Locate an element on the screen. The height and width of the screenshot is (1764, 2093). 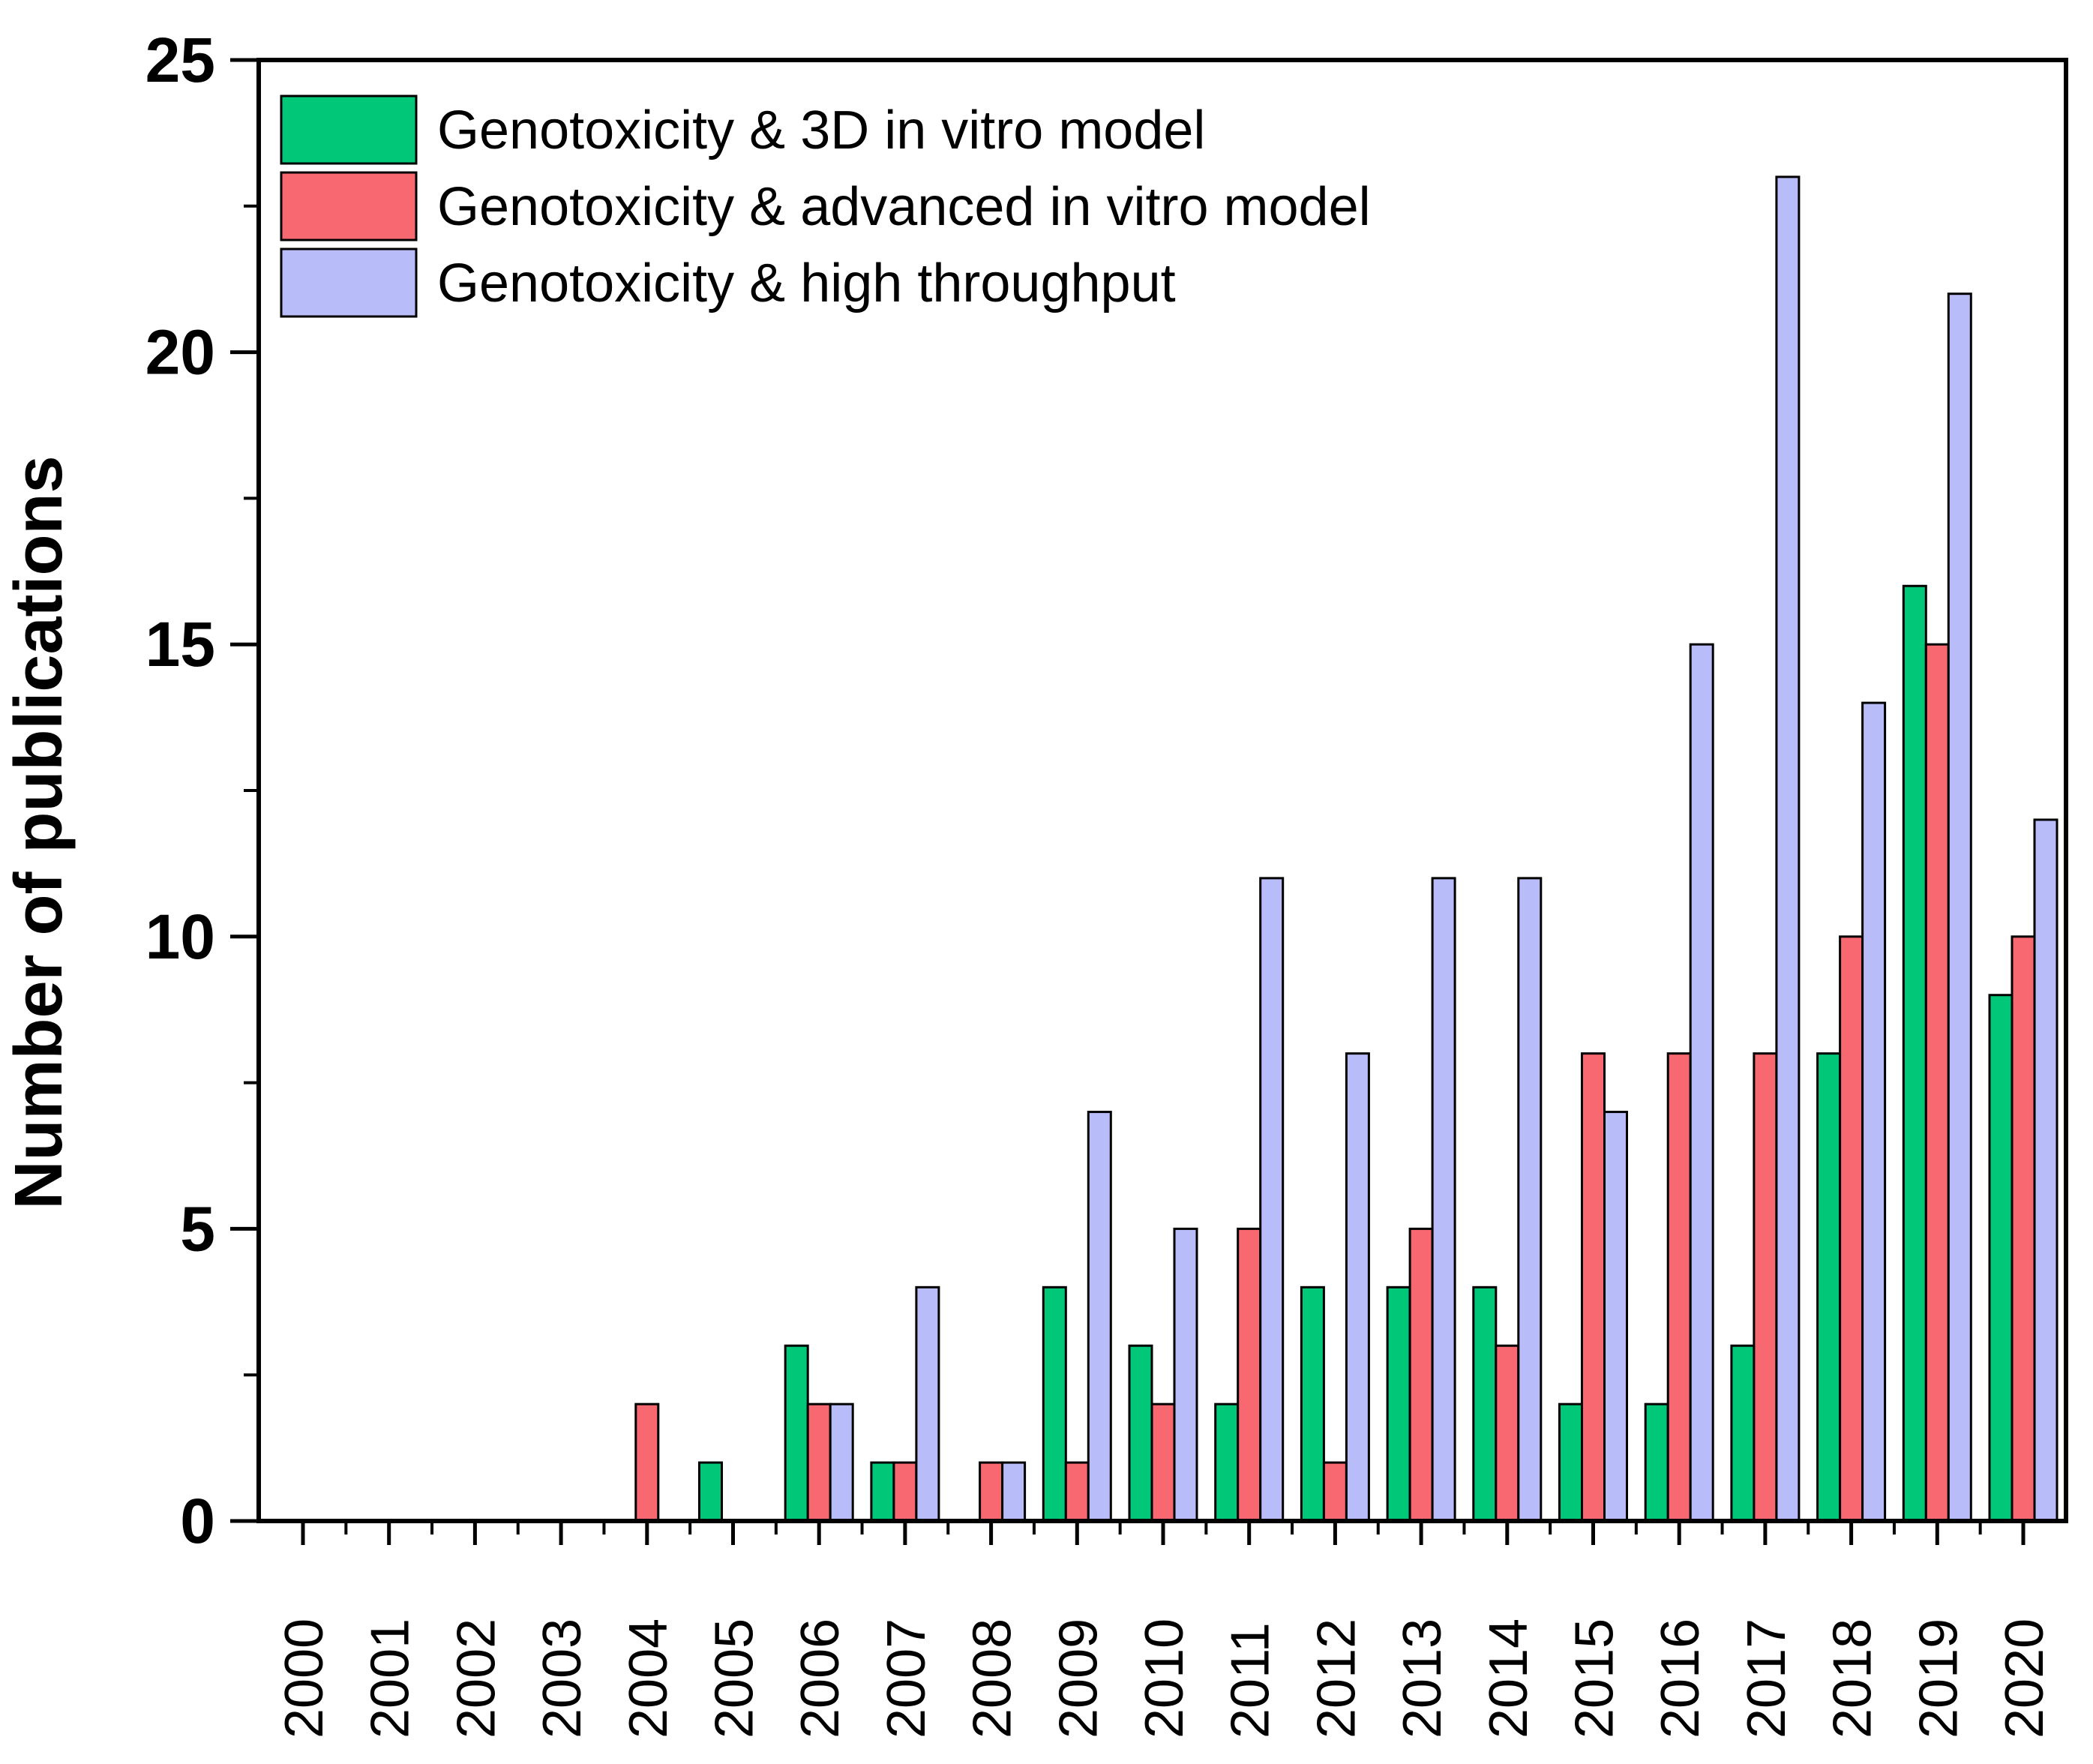
bar-genotoxicity-advanced-in-vitro-model-2007 is located at coordinates (905, 1491).